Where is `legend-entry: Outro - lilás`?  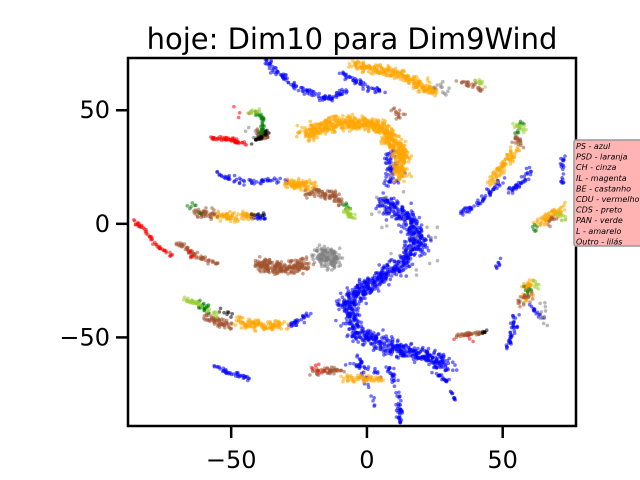
legend-entry: Outro - lilás is located at coordinates (599, 241).